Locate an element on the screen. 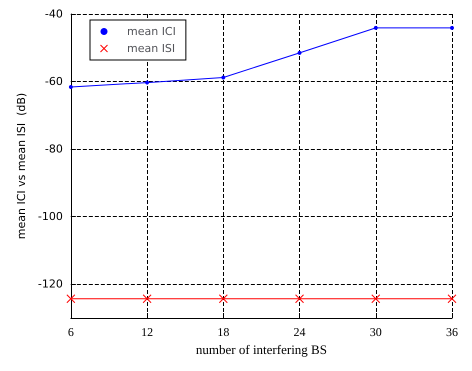 This screenshot has width=472, height=371. x-tick-label: 30 is located at coordinates (376, 332).